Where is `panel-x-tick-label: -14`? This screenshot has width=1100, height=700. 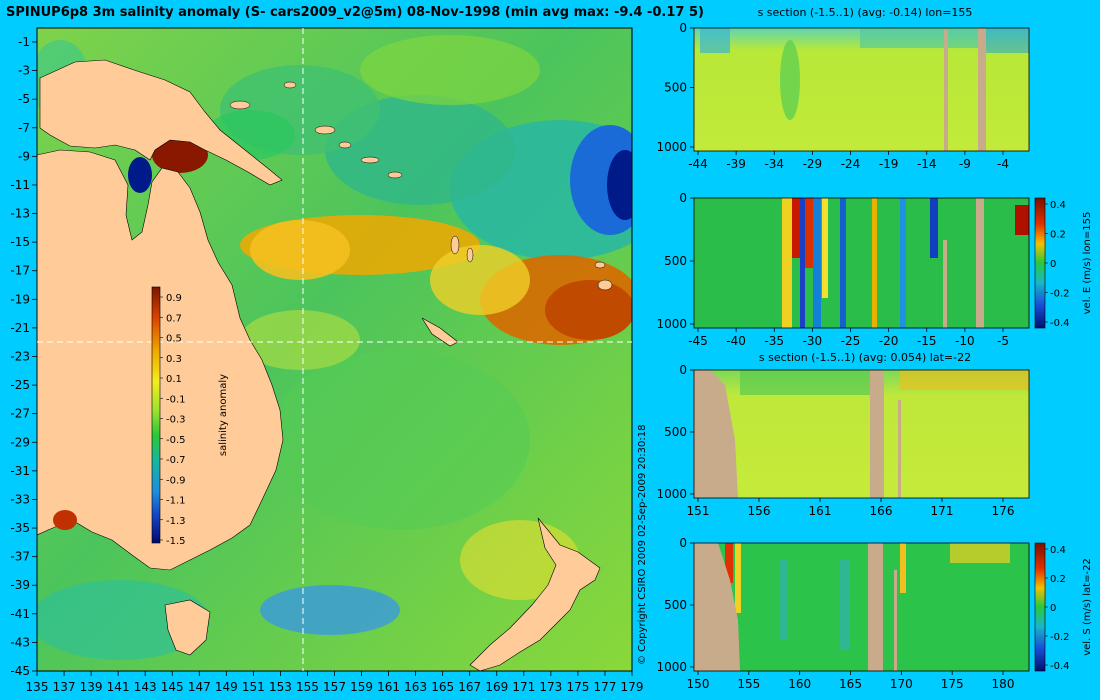 panel-x-tick-label: -14 is located at coordinates (927, 164).